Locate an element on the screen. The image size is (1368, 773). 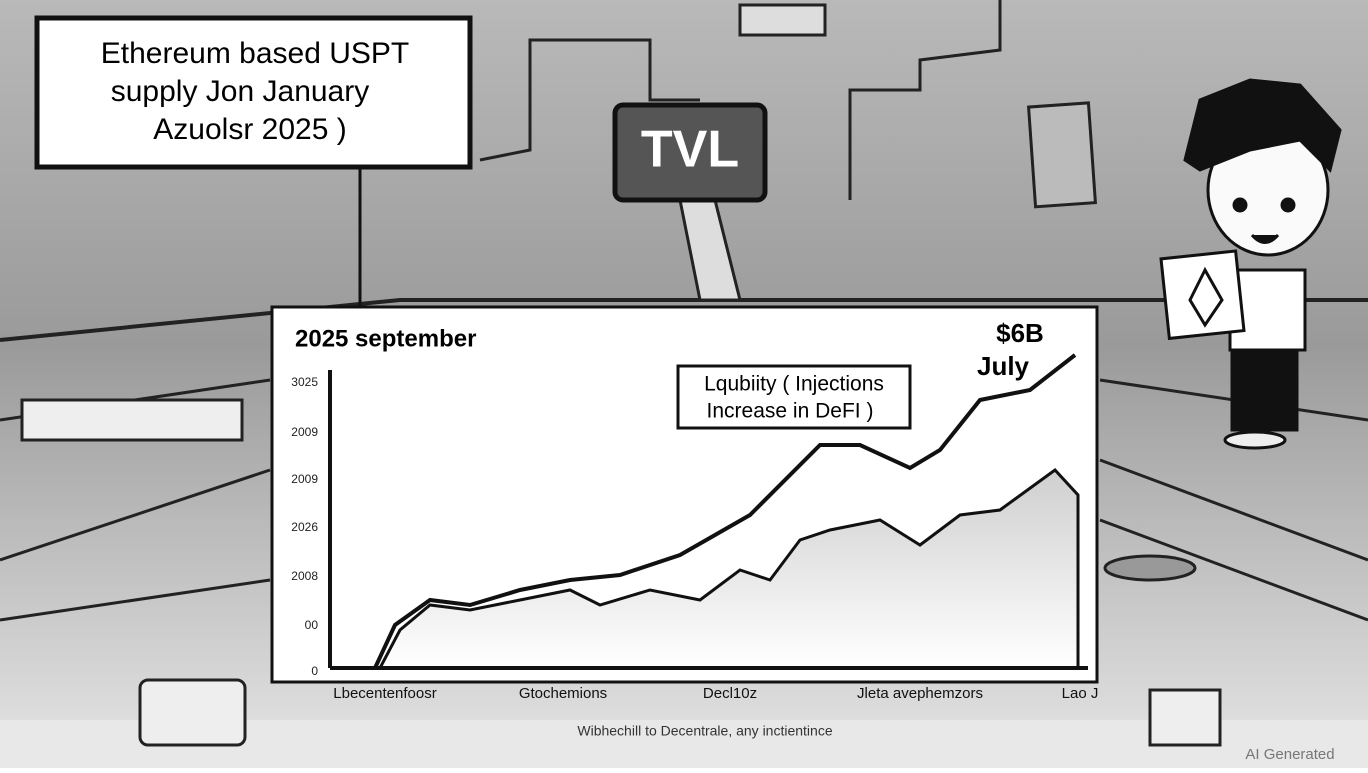
callout-line: Ethereum based USPT is located at coordinates (255, 53).